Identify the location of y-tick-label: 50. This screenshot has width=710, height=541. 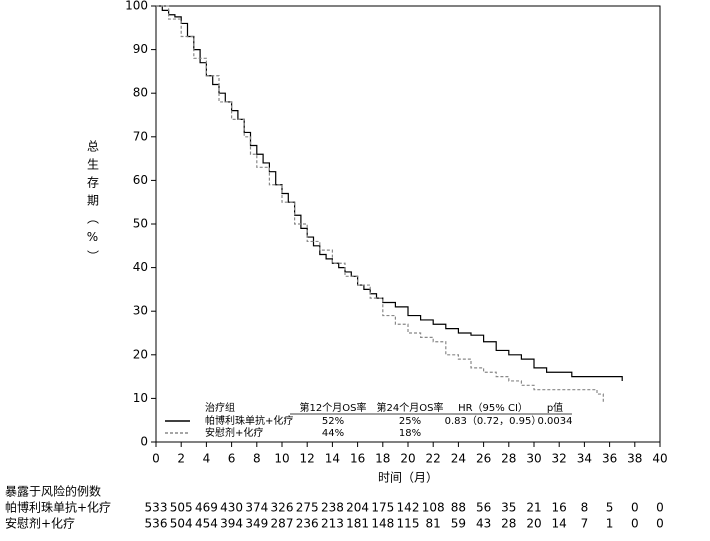
(140, 224).